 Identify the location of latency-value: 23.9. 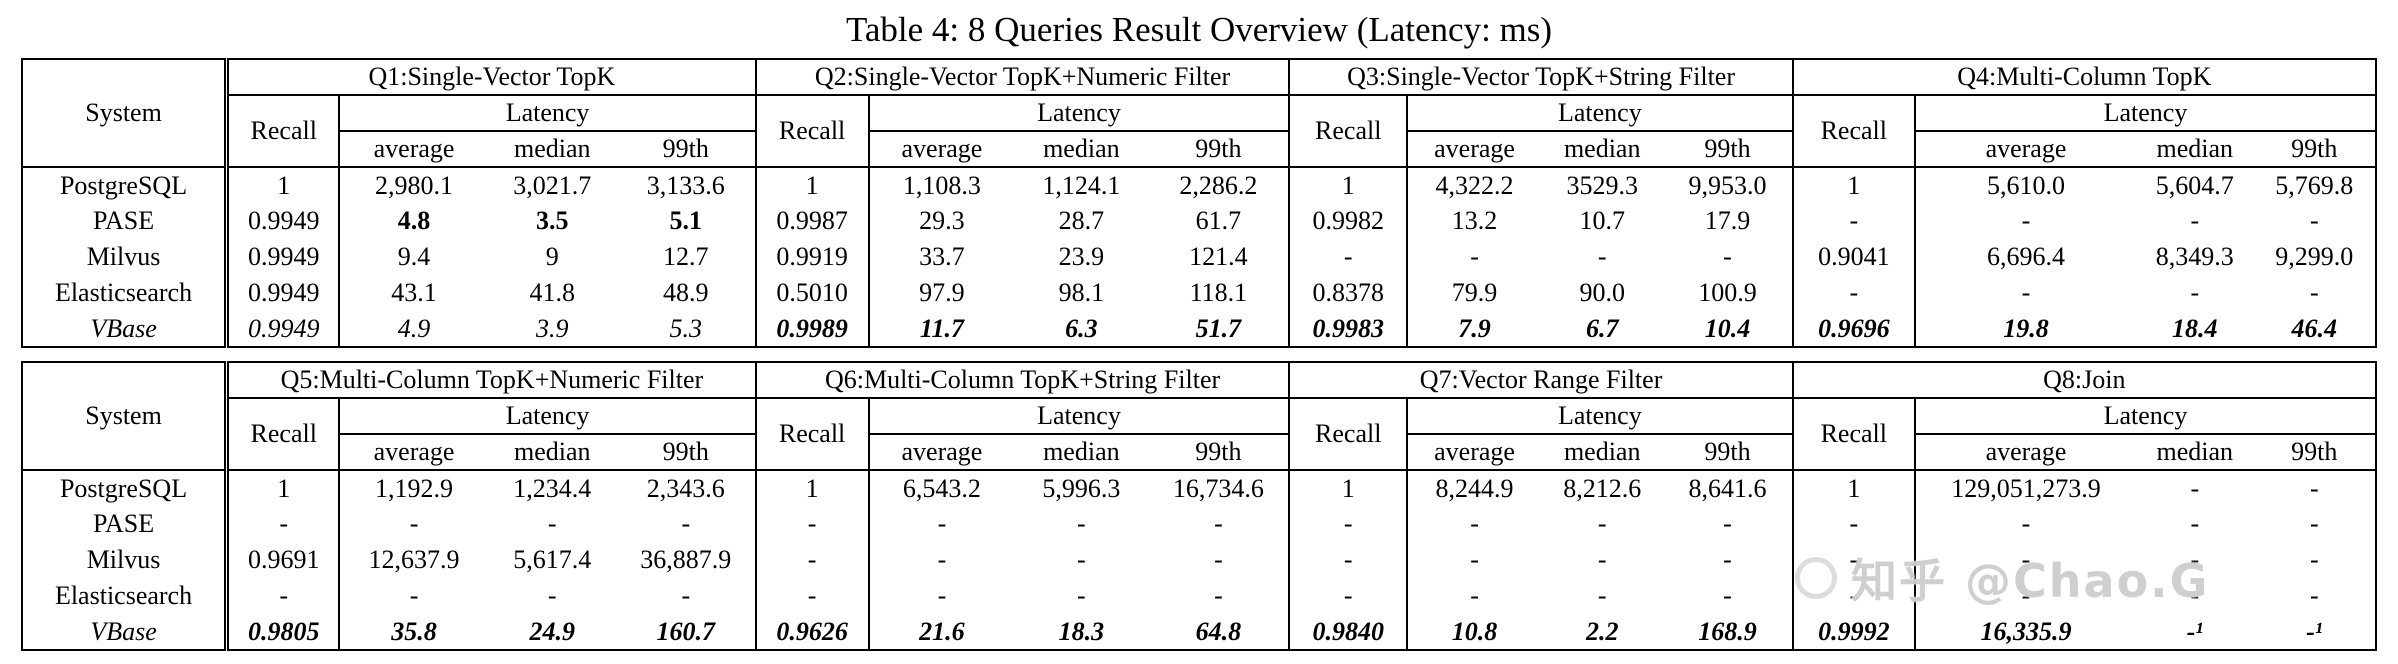
(1081, 256).